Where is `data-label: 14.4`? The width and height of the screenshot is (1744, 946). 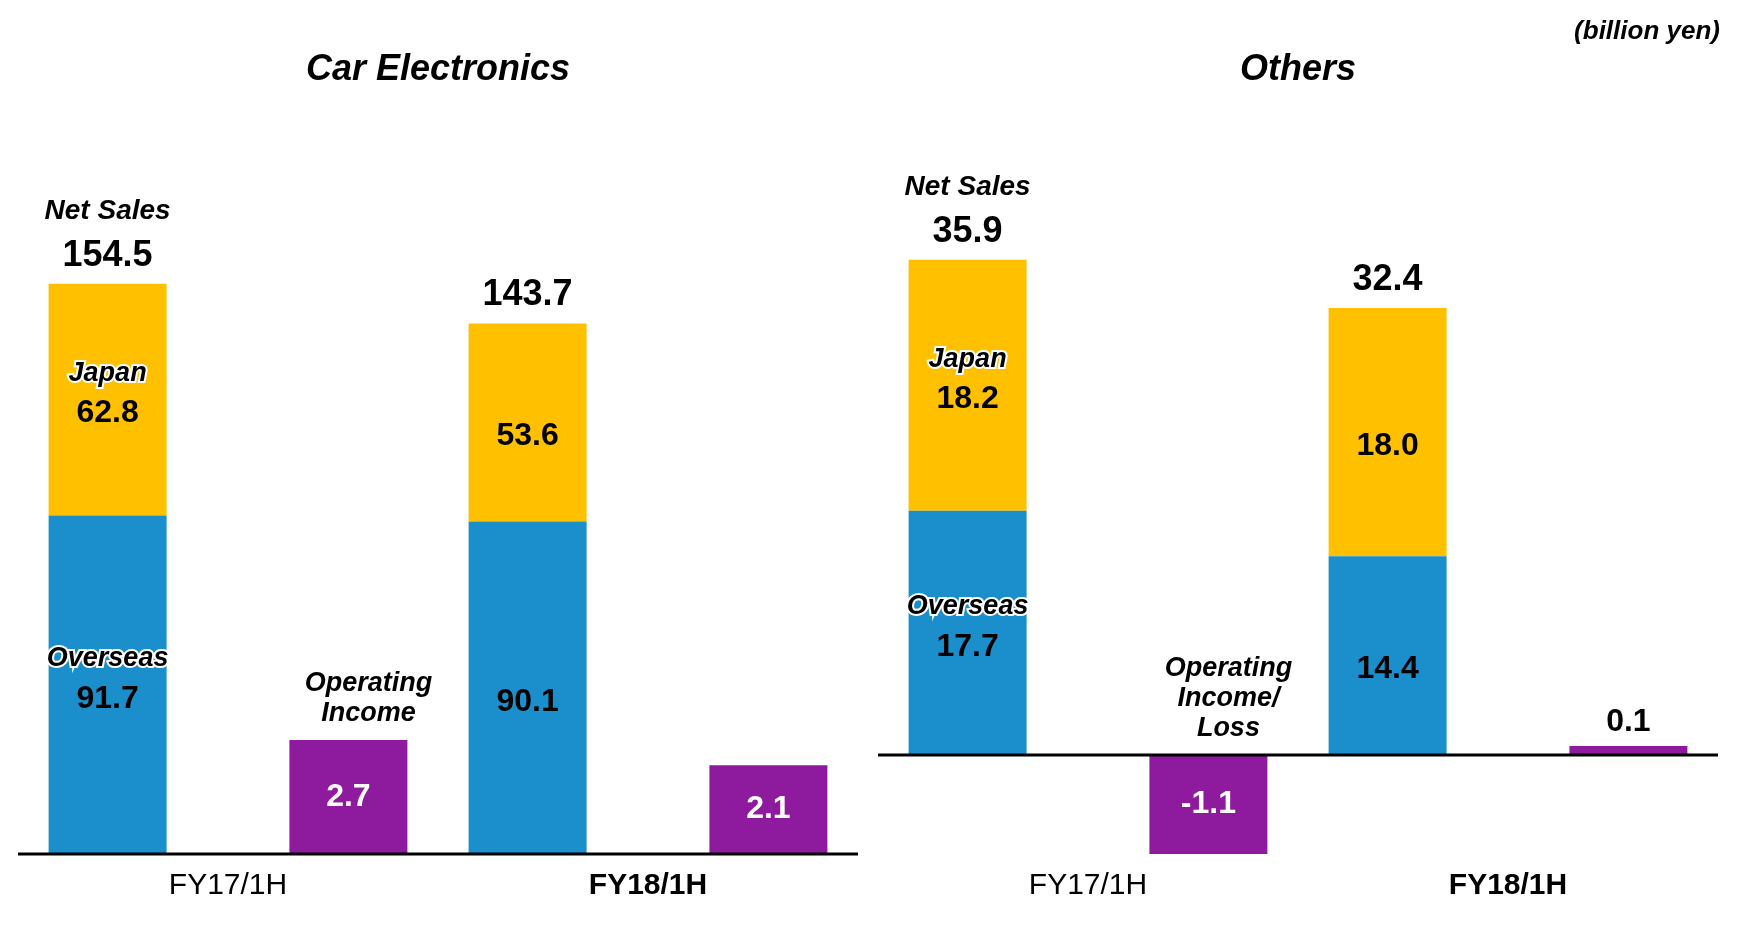 data-label: 14.4 is located at coordinates (1387, 667).